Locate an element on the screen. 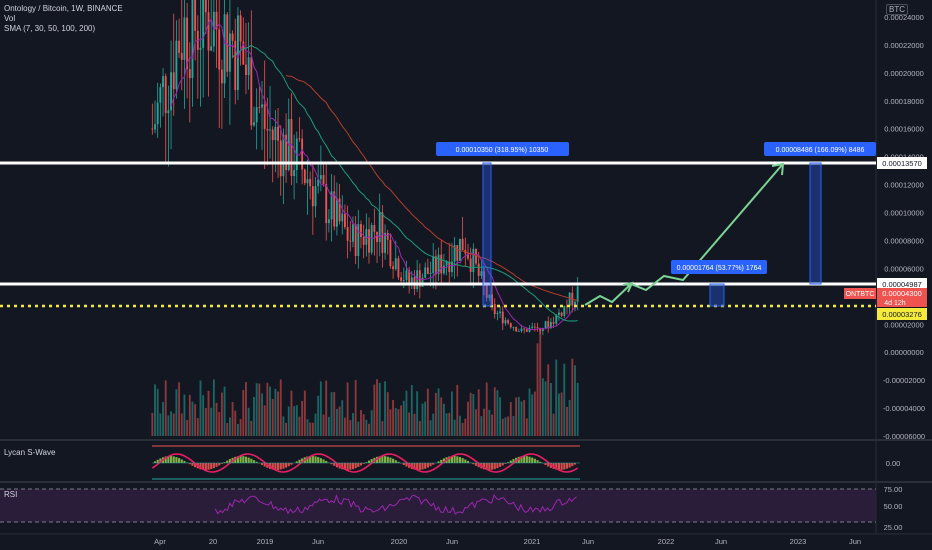 The width and height of the screenshot is (932, 550). time-tick-label: 2019 is located at coordinates (265, 541).